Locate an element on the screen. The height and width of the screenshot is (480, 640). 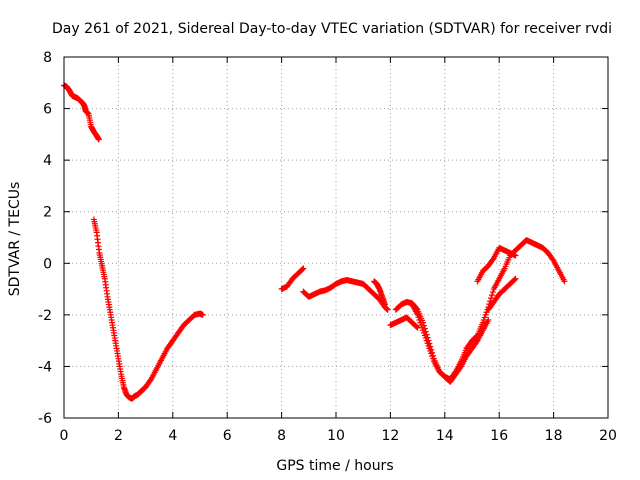
x-tick-label: 14 is located at coordinates (445, 436).